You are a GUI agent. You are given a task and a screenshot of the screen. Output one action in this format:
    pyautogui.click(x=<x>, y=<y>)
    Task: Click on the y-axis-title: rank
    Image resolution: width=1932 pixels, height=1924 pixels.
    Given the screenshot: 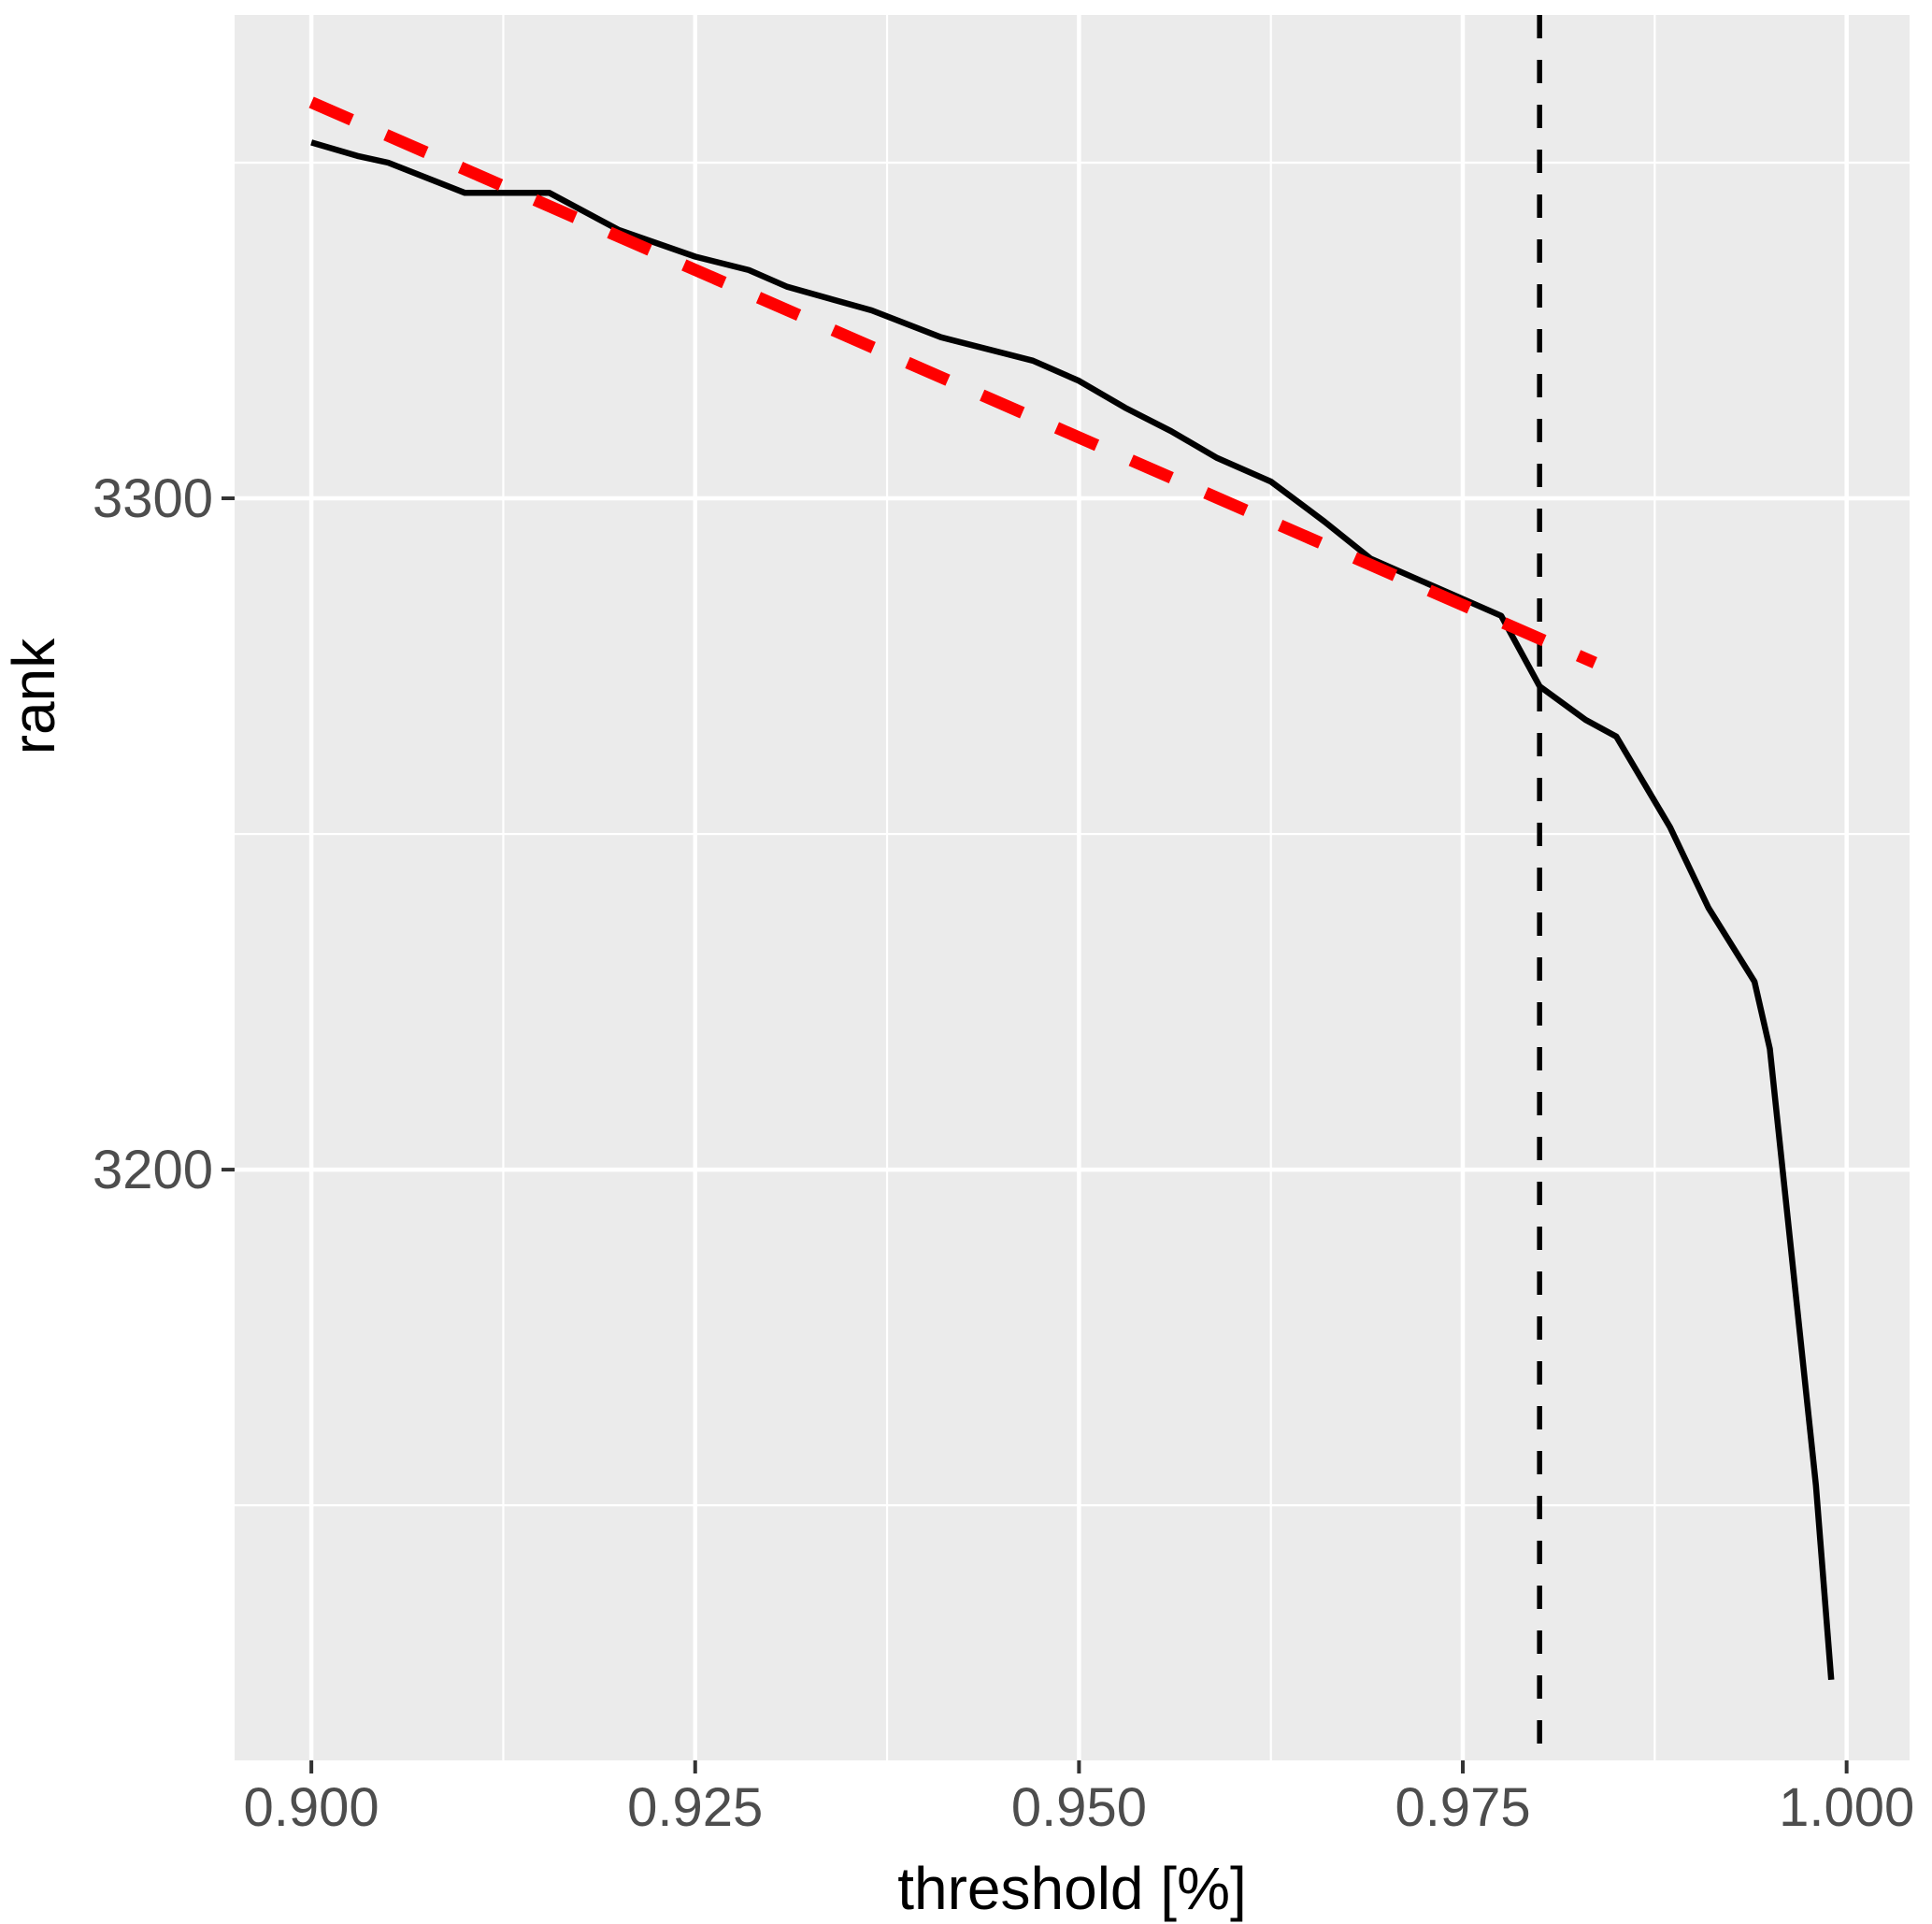 What is the action you would take?
    pyautogui.click(x=33, y=696)
    